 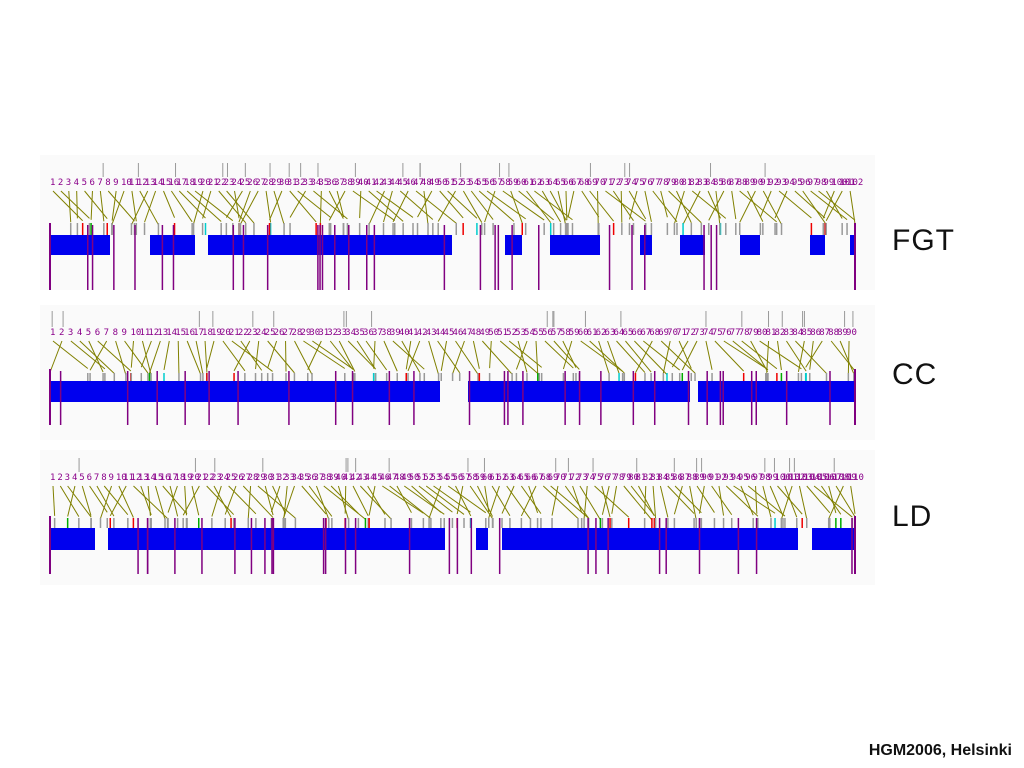 I want to click on cc-marker-number: 52, so click(x=511, y=333).